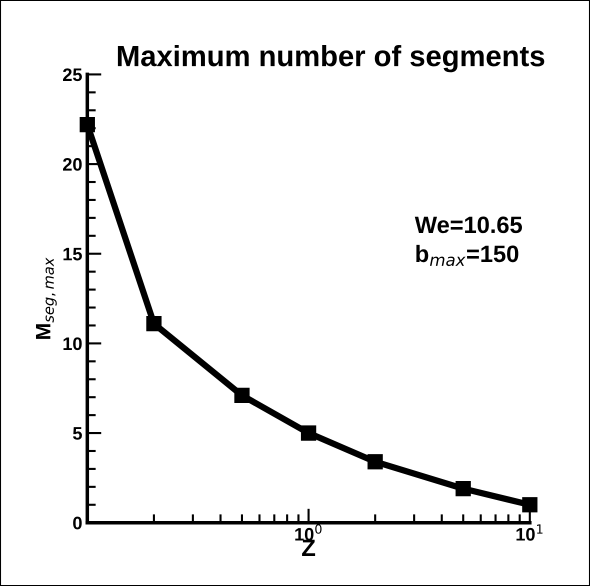 The image size is (590, 586). I want to click on y-tick-label: 15, so click(73, 254).